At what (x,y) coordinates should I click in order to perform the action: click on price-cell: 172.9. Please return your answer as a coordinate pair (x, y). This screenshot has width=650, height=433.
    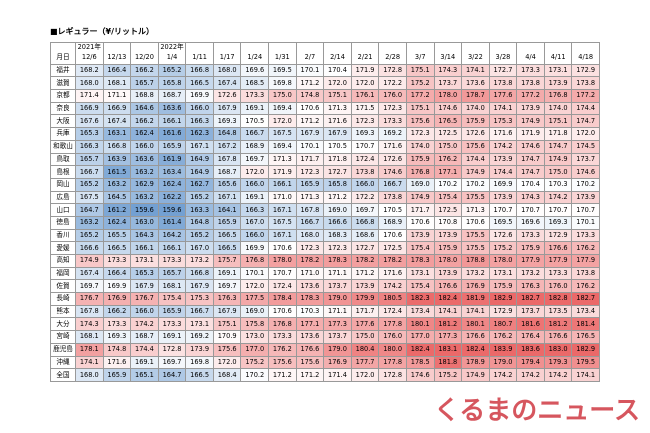
    Looking at the image, I should click on (558, 235).